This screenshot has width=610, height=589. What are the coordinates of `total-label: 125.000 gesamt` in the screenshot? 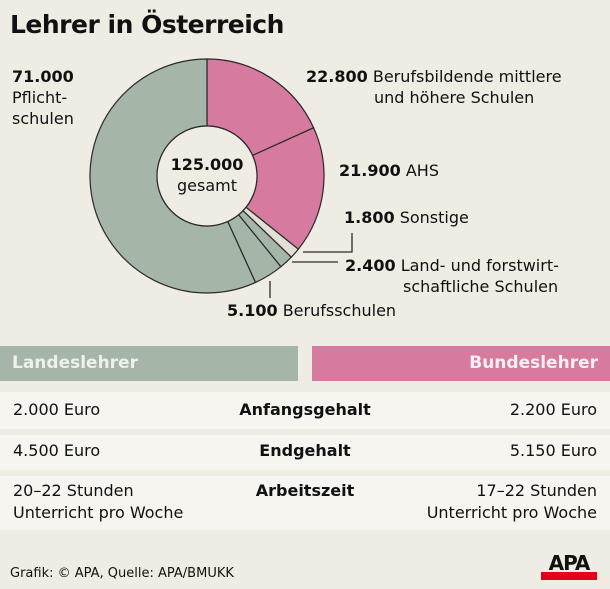 It's located at (207, 175).